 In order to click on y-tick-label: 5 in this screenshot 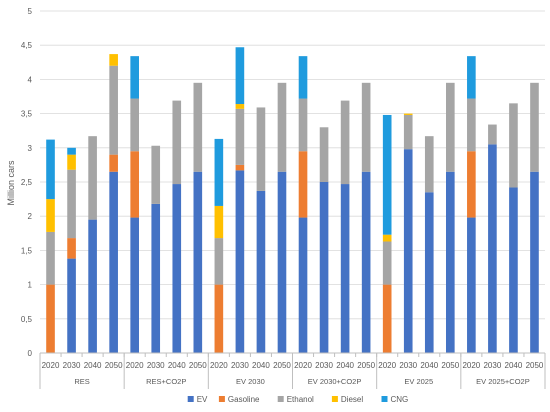, I will do `click(30, 11)`.